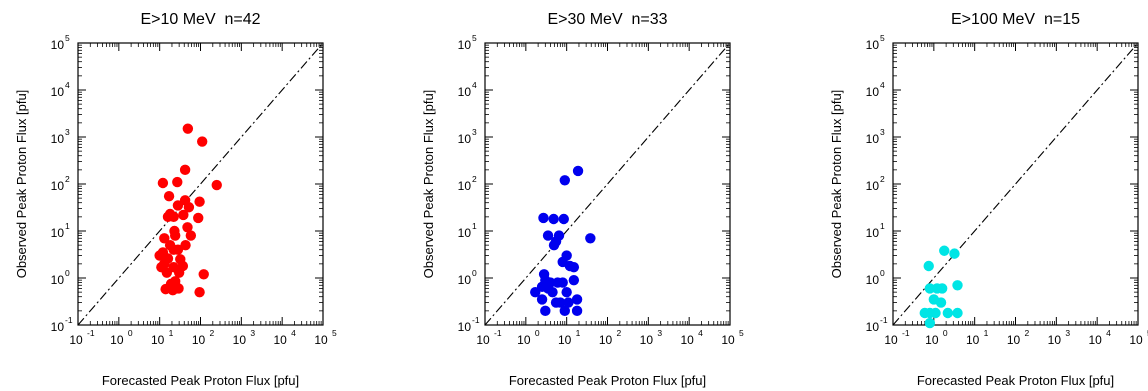  What do you see at coordinates (67, 273) in the screenshot?
I see `y-tick-exponent: 0` at bounding box center [67, 273].